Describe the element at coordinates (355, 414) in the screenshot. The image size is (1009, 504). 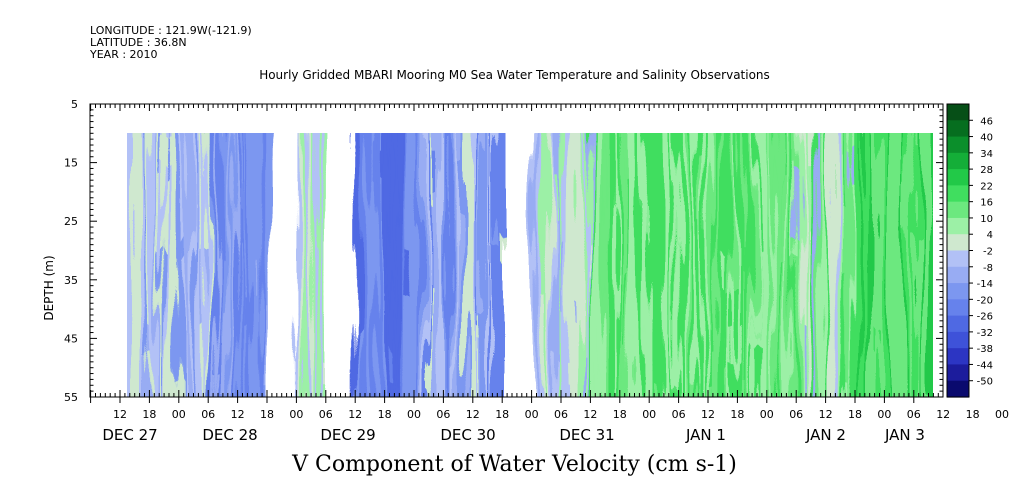
I see `x-hour-tick-label: 12` at that location.